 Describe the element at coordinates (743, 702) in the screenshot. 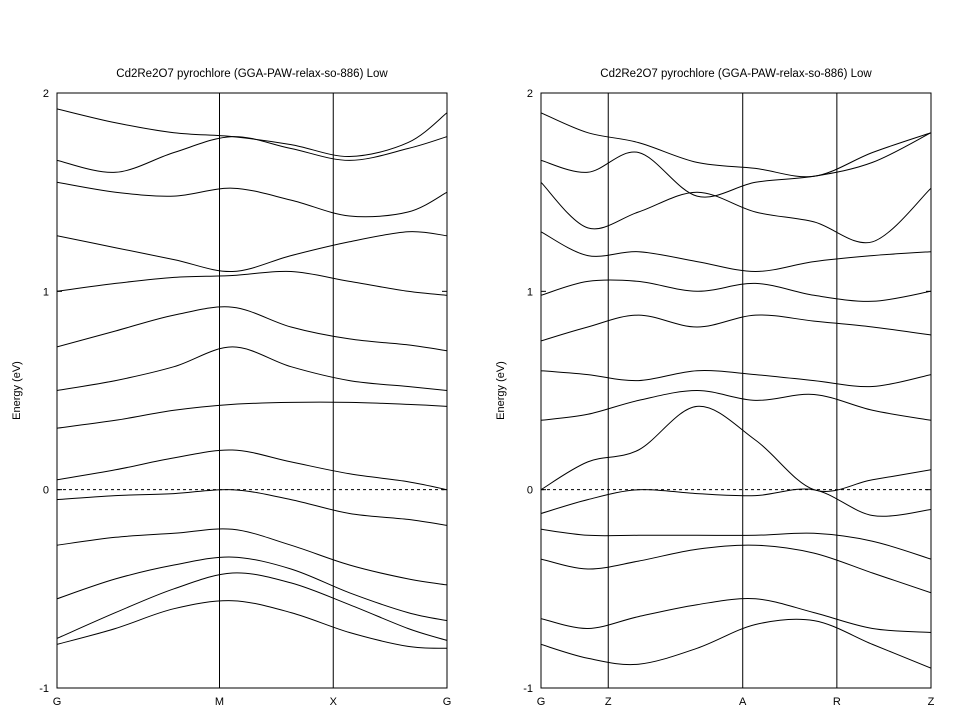

I see `x-tick-label: A` at that location.